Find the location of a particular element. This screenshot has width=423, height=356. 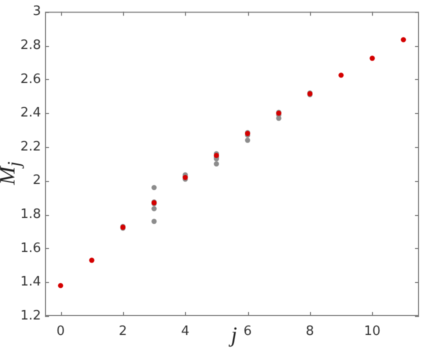

x-axis-title: j is located at coordinates (234, 334).